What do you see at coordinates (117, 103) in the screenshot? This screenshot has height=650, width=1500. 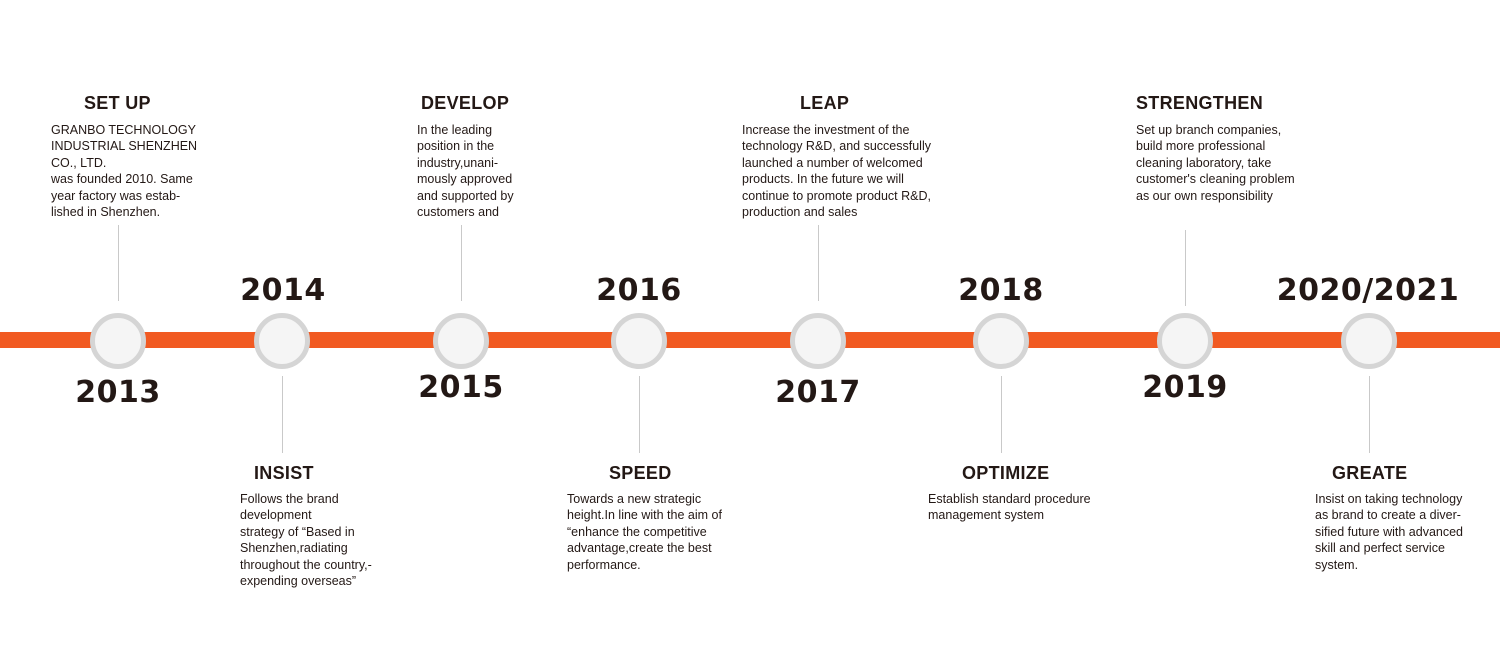 I see `milestone-title-2013: SET UP` at bounding box center [117, 103].